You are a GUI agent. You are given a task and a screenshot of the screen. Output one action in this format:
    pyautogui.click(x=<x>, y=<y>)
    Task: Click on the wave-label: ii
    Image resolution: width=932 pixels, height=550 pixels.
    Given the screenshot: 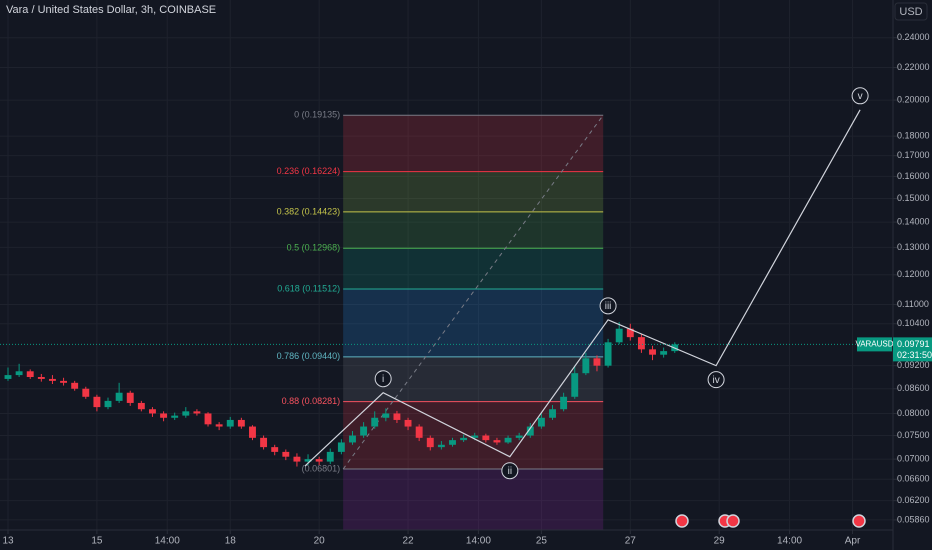 What is the action you would take?
    pyautogui.click(x=510, y=471)
    